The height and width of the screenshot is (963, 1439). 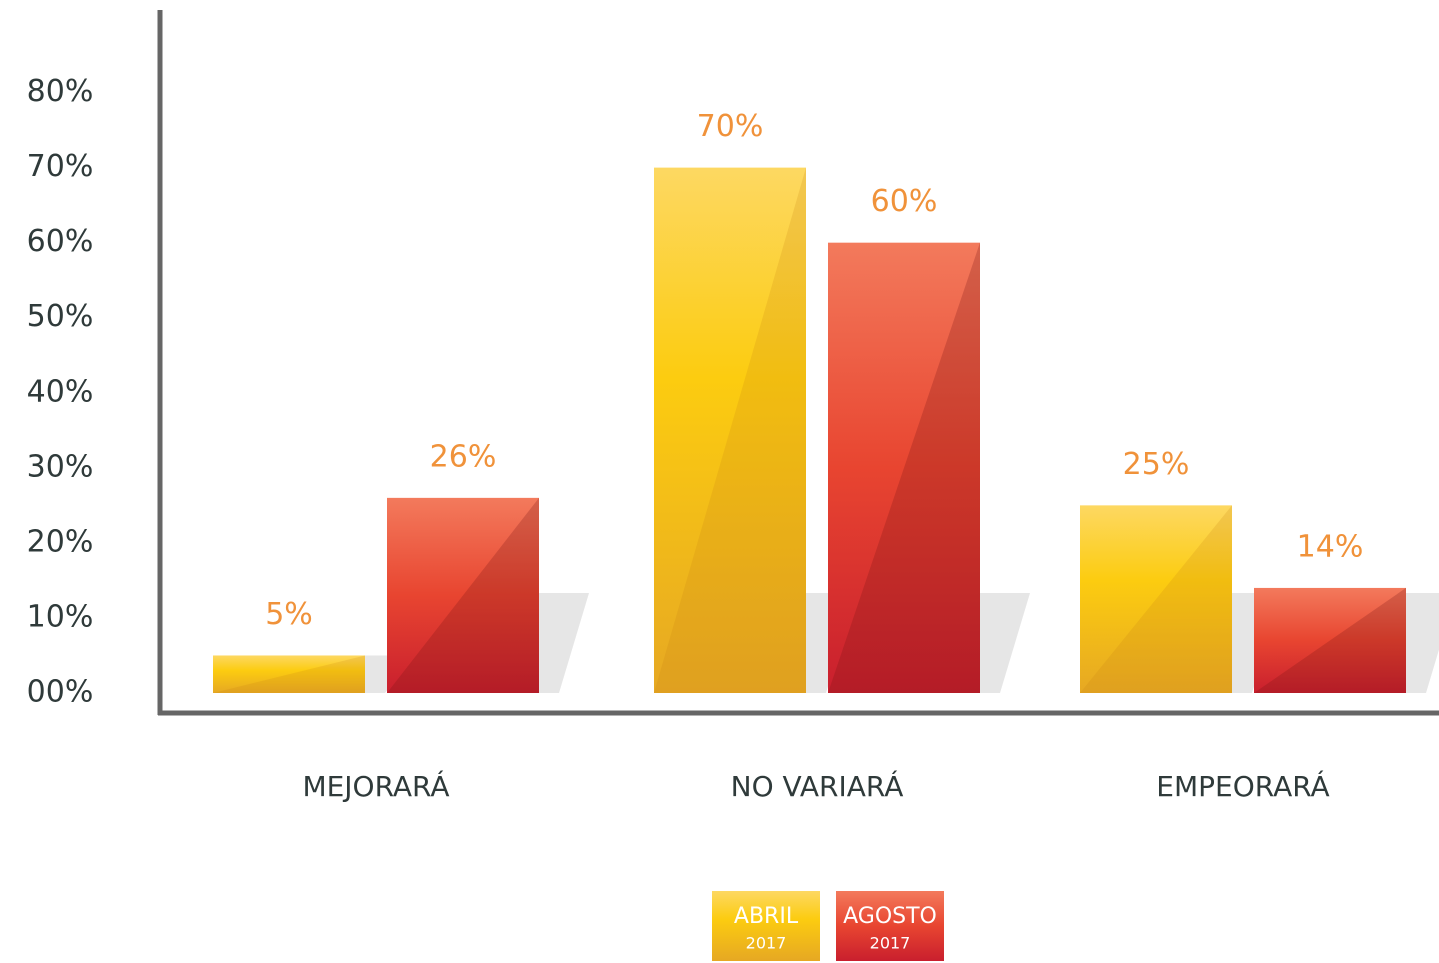 What do you see at coordinates (60, 166) in the screenshot?
I see `y-tick-label: 70%` at bounding box center [60, 166].